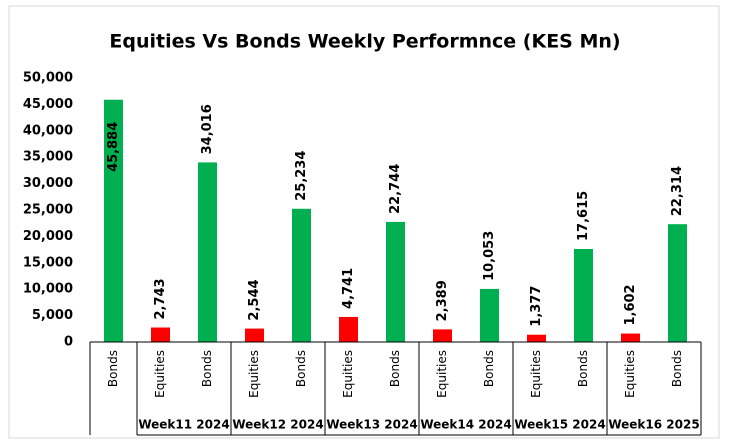 The image size is (730, 443). What do you see at coordinates (48, 78) in the screenshot?
I see `y-tick-label: 50,000` at bounding box center [48, 78].